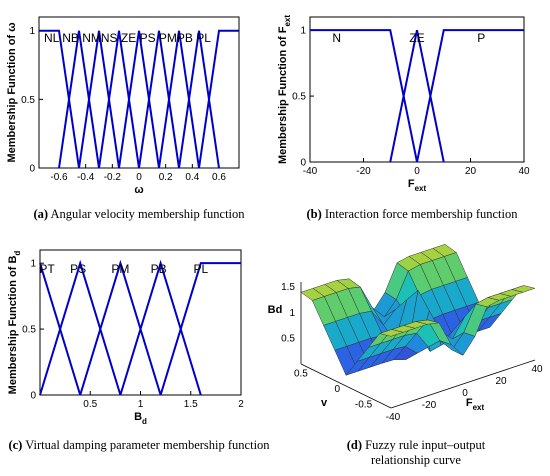  Describe the element at coordinates (14, 323) in the screenshot. I see `y-axis-label: Membership Function of Bd` at that location.